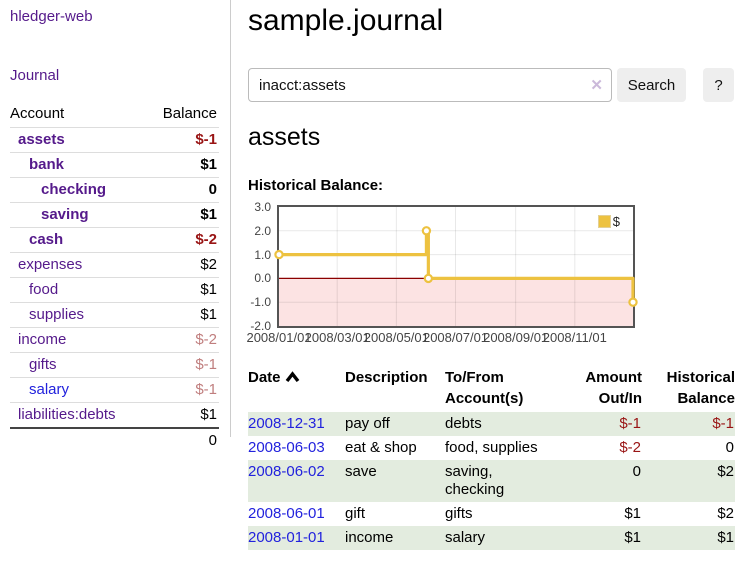 The width and height of the screenshot is (742, 582). What do you see at coordinates (688, 424) in the screenshot?
I see `transaction-balance: $-1` at bounding box center [688, 424].